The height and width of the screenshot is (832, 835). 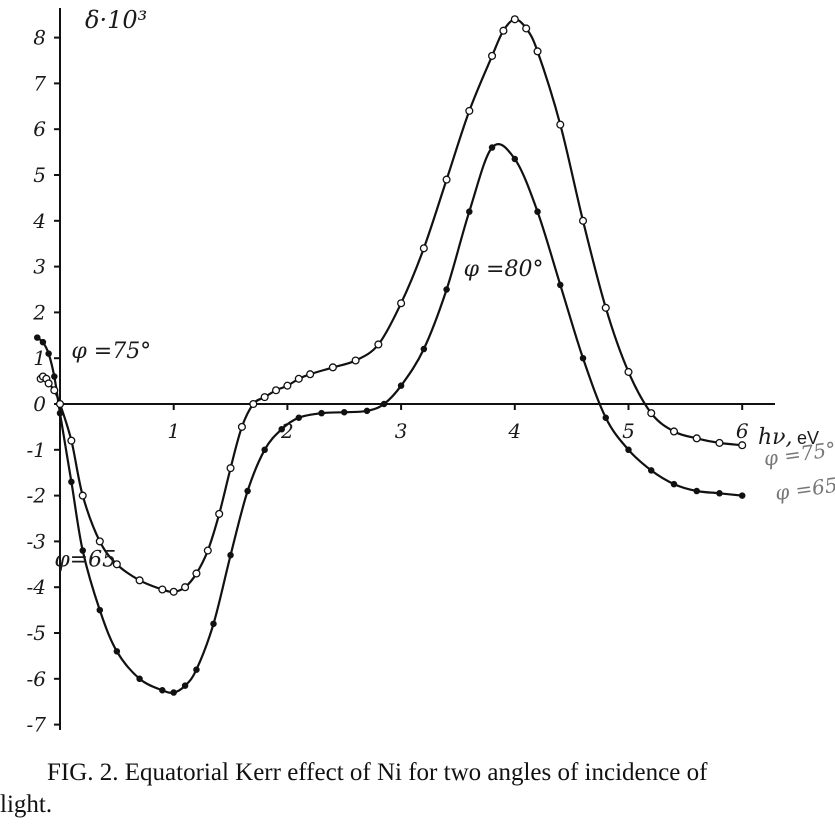 I want to click on y-tick-label: -5, so click(x=36, y=633).